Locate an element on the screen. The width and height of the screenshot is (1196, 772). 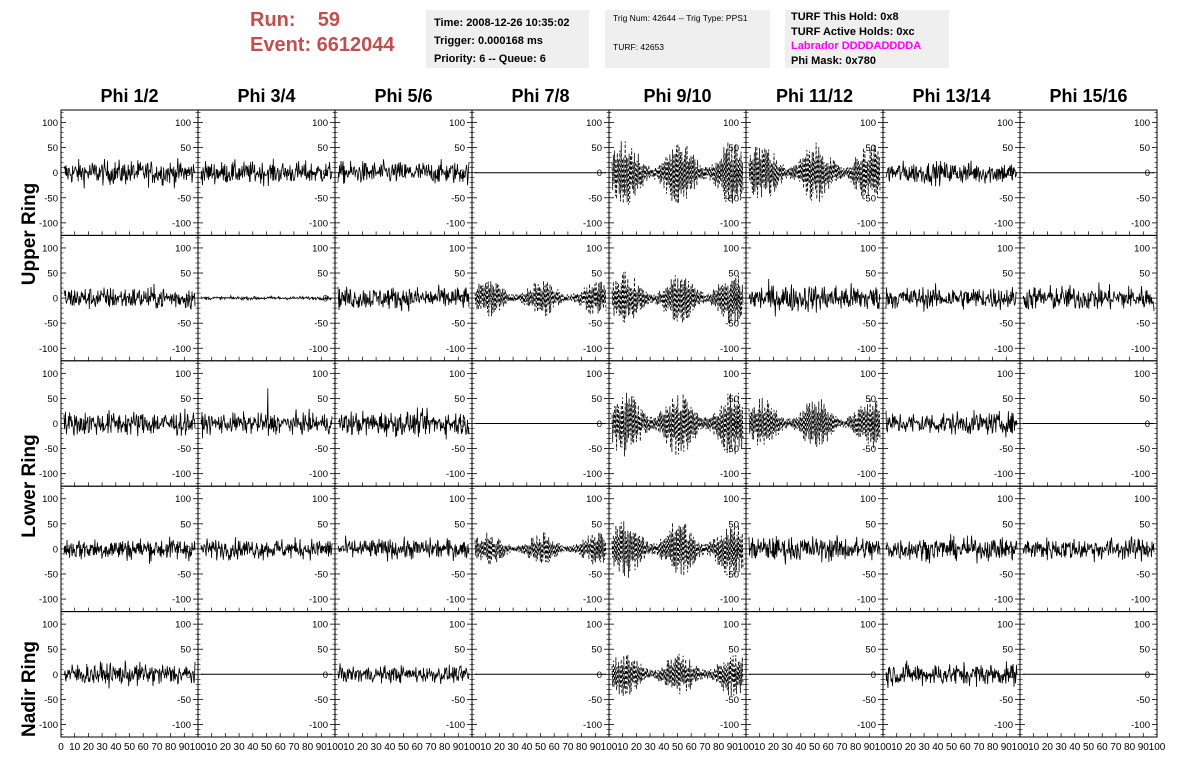
labrador-line: Labrador DDDDADDDDA is located at coordinates (856, 46).